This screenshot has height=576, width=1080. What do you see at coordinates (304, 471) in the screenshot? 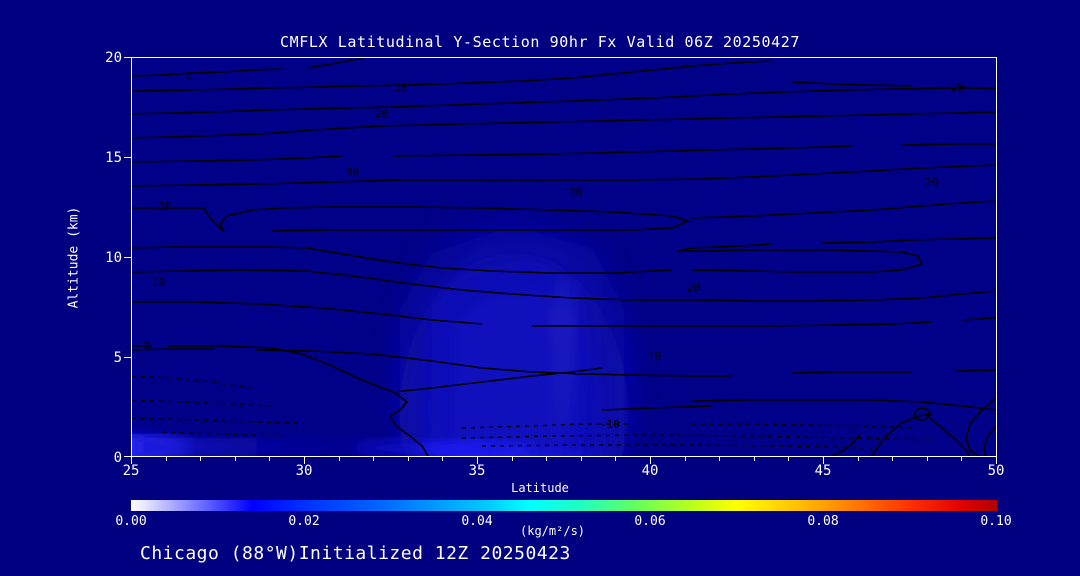
I see `x-tick-label: 30` at bounding box center [304, 471].